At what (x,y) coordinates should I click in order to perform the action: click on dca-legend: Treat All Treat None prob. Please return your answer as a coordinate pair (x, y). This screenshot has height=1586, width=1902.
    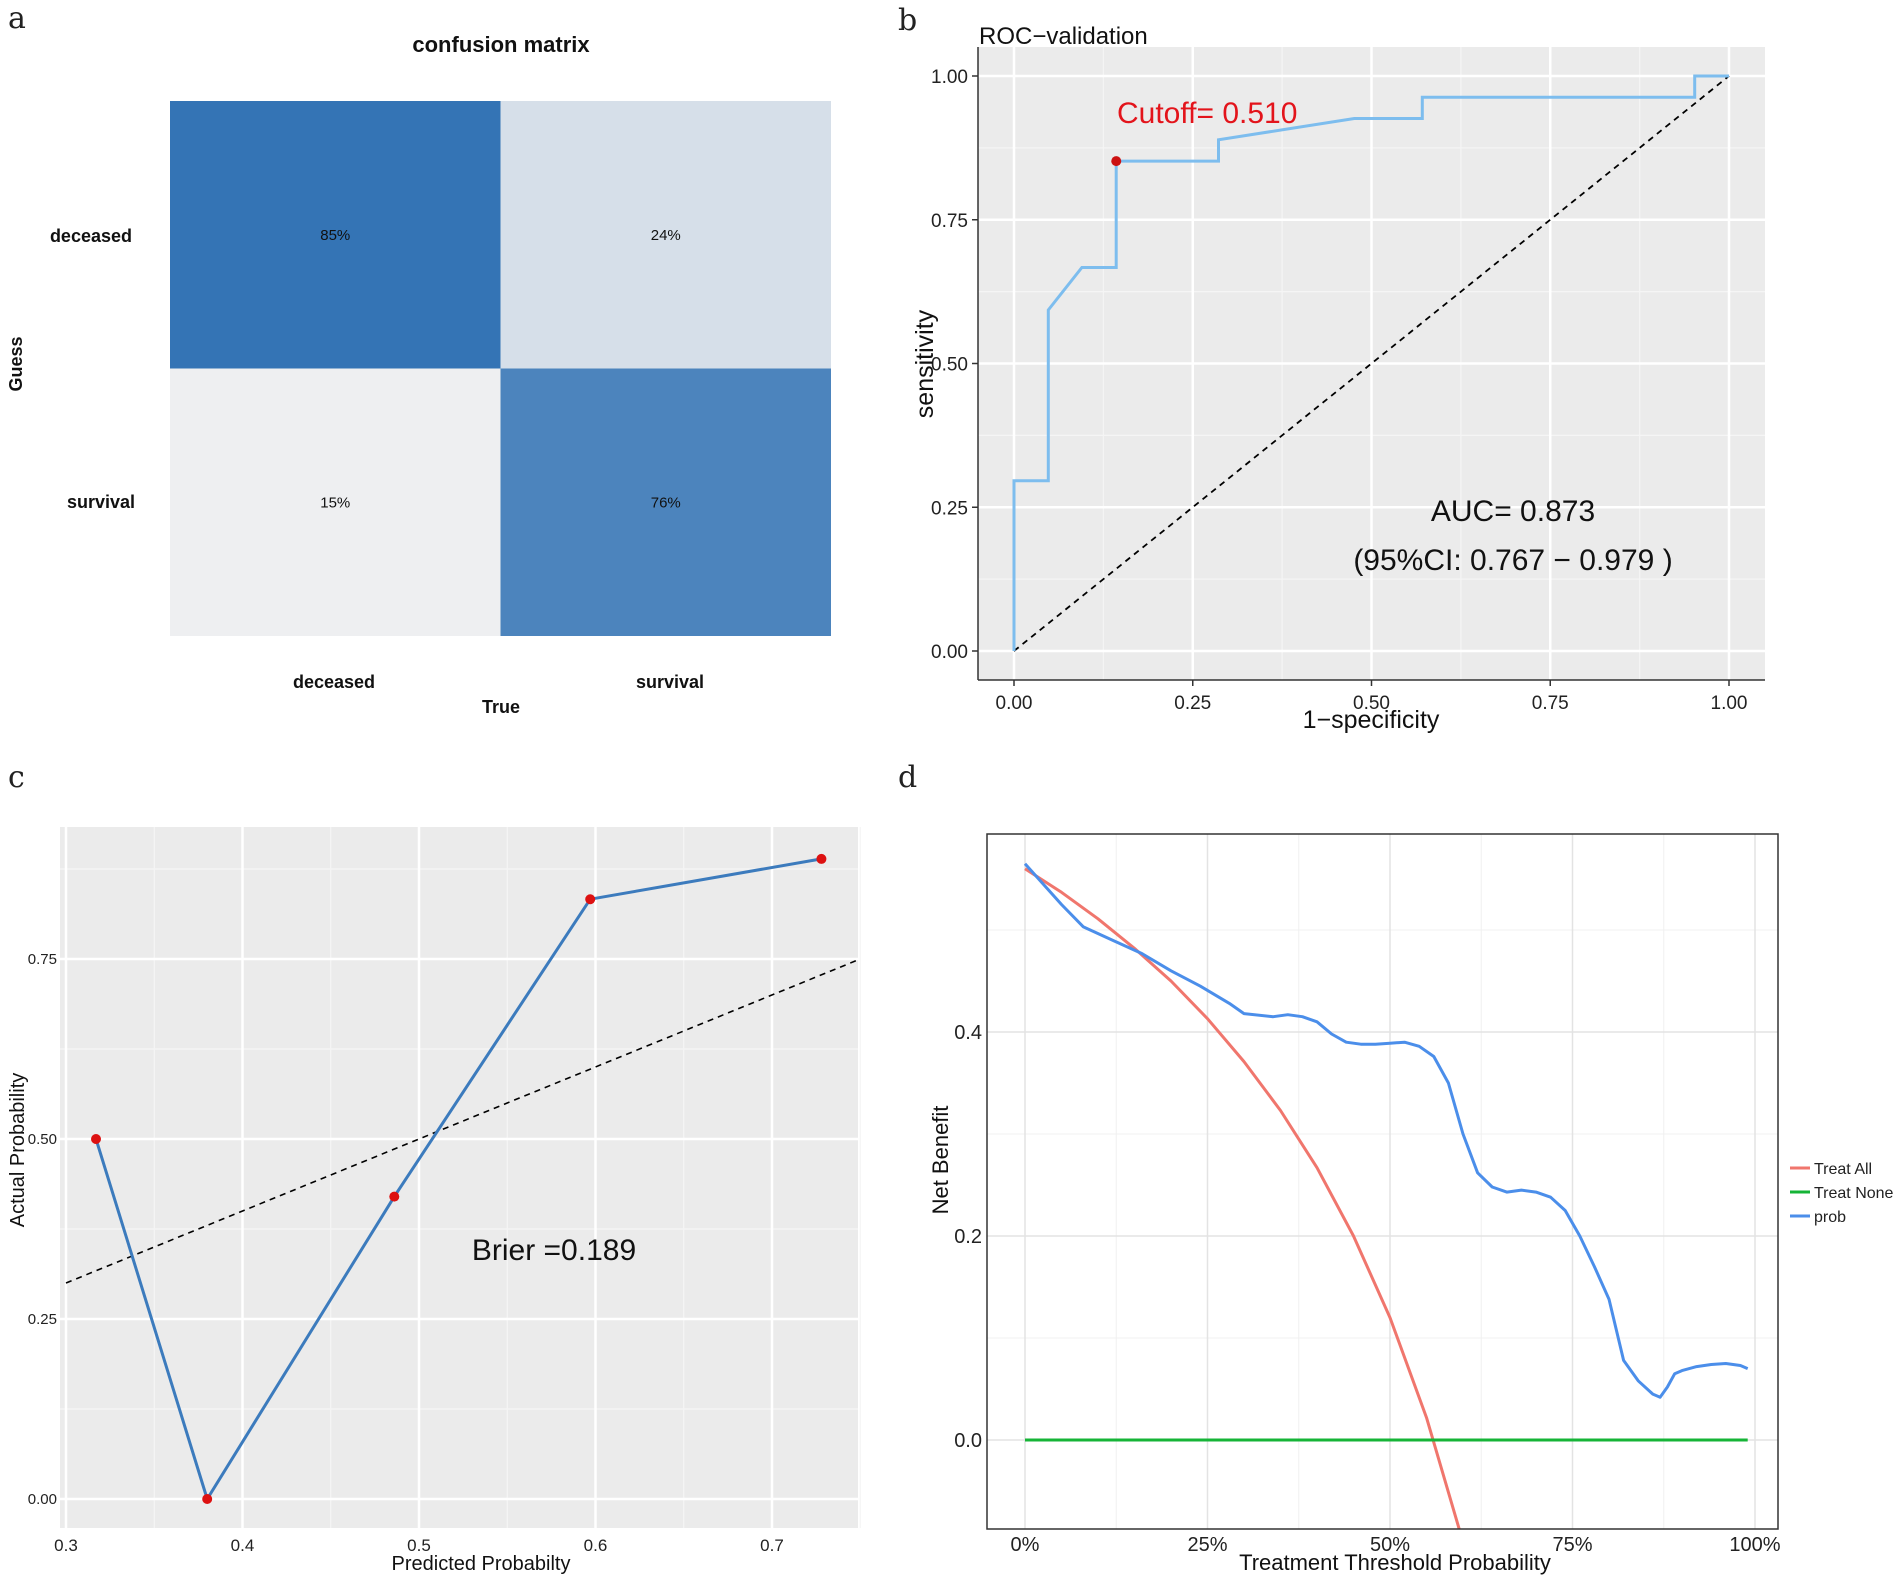
    Looking at the image, I should click on (1842, 1193).